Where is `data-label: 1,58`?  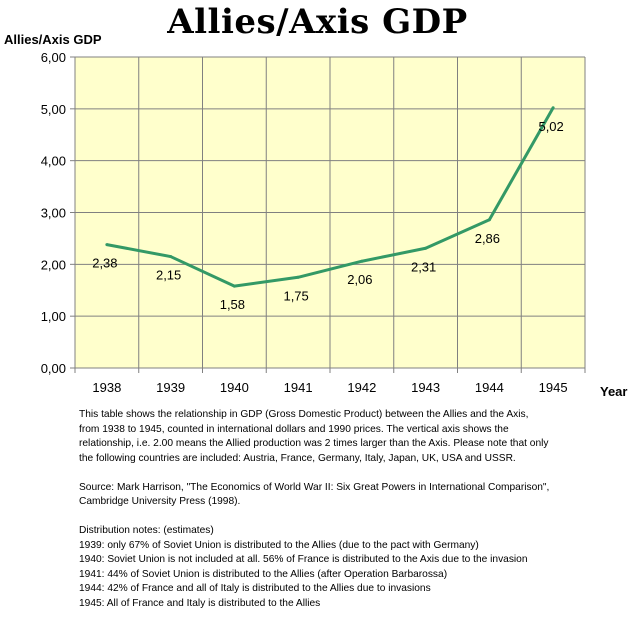
data-label: 1,58 is located at coordinates (232, 304).